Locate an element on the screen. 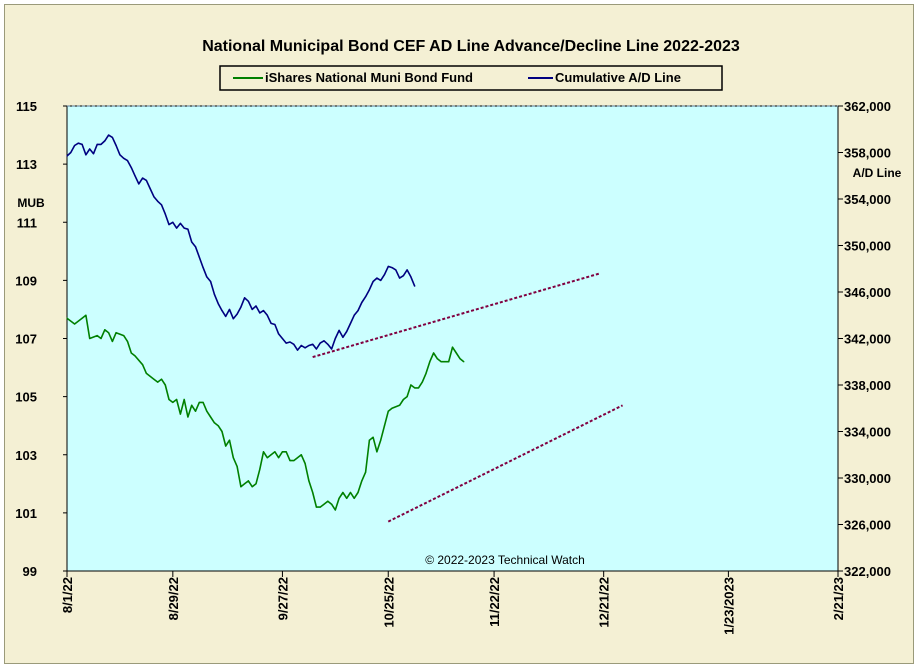 The height and width of the screenshot is (671, 920). legend-label-series-2: Cumulative A/D Line is located at coordinates (618, 77).